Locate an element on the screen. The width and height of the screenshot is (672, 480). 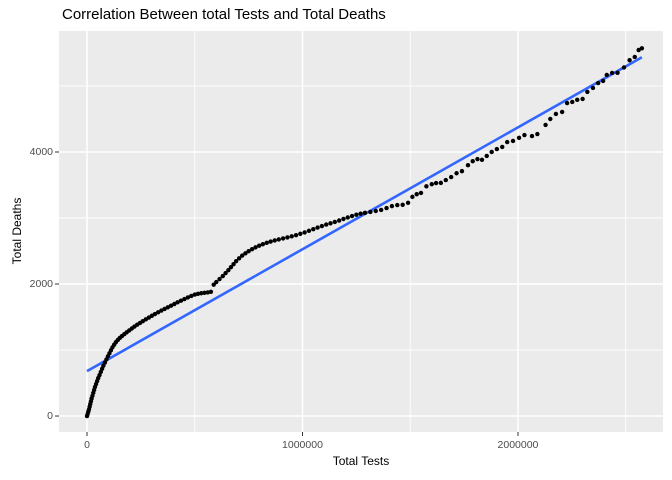
x-tick-label: 1000000 is located at coordinates (302, 445).